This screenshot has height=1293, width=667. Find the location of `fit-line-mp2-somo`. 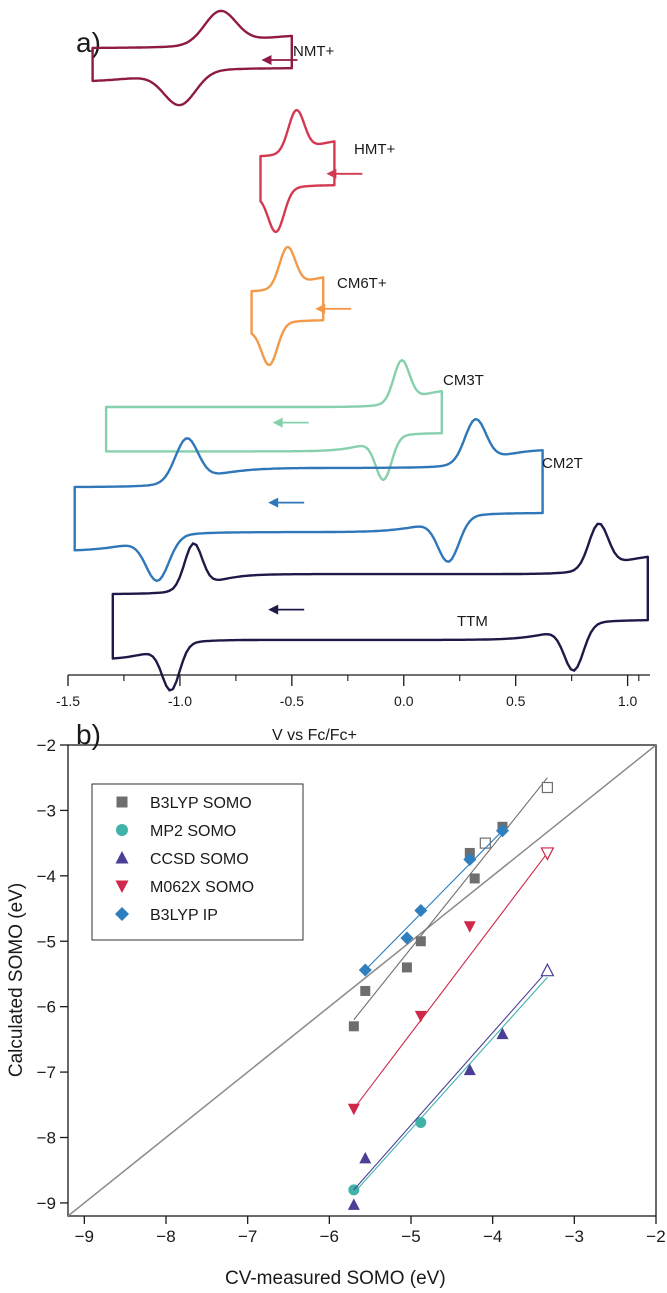

fit-line-mp2-somo is located at coordinates (450, 1085).